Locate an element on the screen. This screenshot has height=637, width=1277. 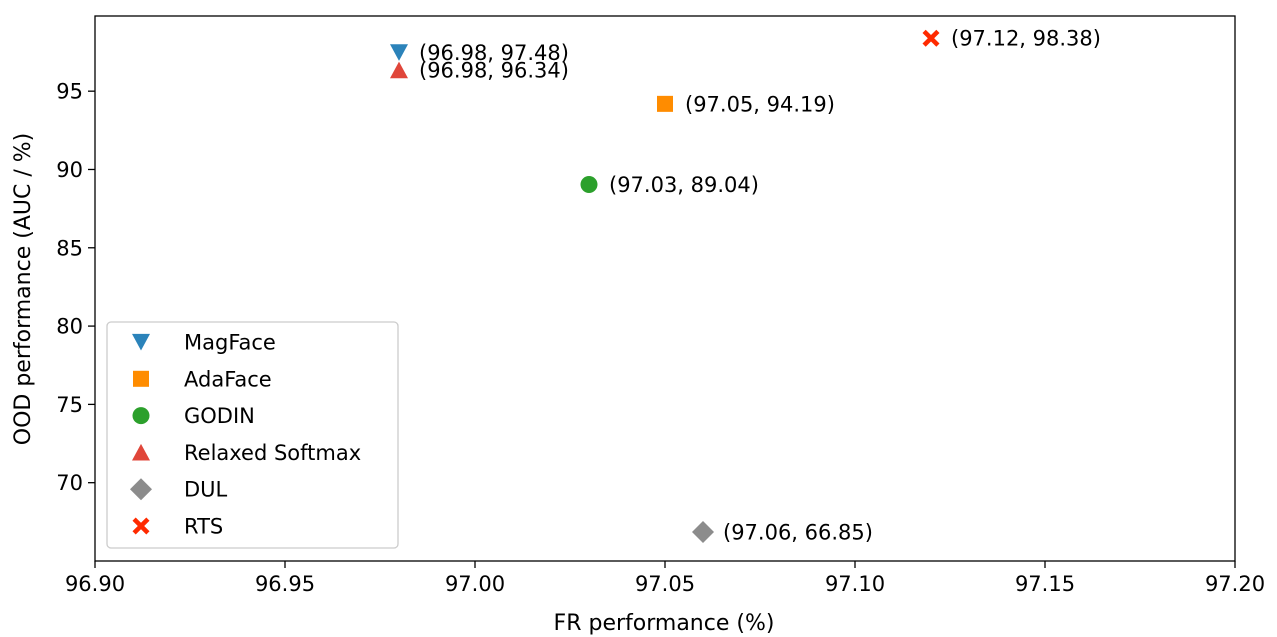
legend-entry: DUL is located at coordinates (206, 490).